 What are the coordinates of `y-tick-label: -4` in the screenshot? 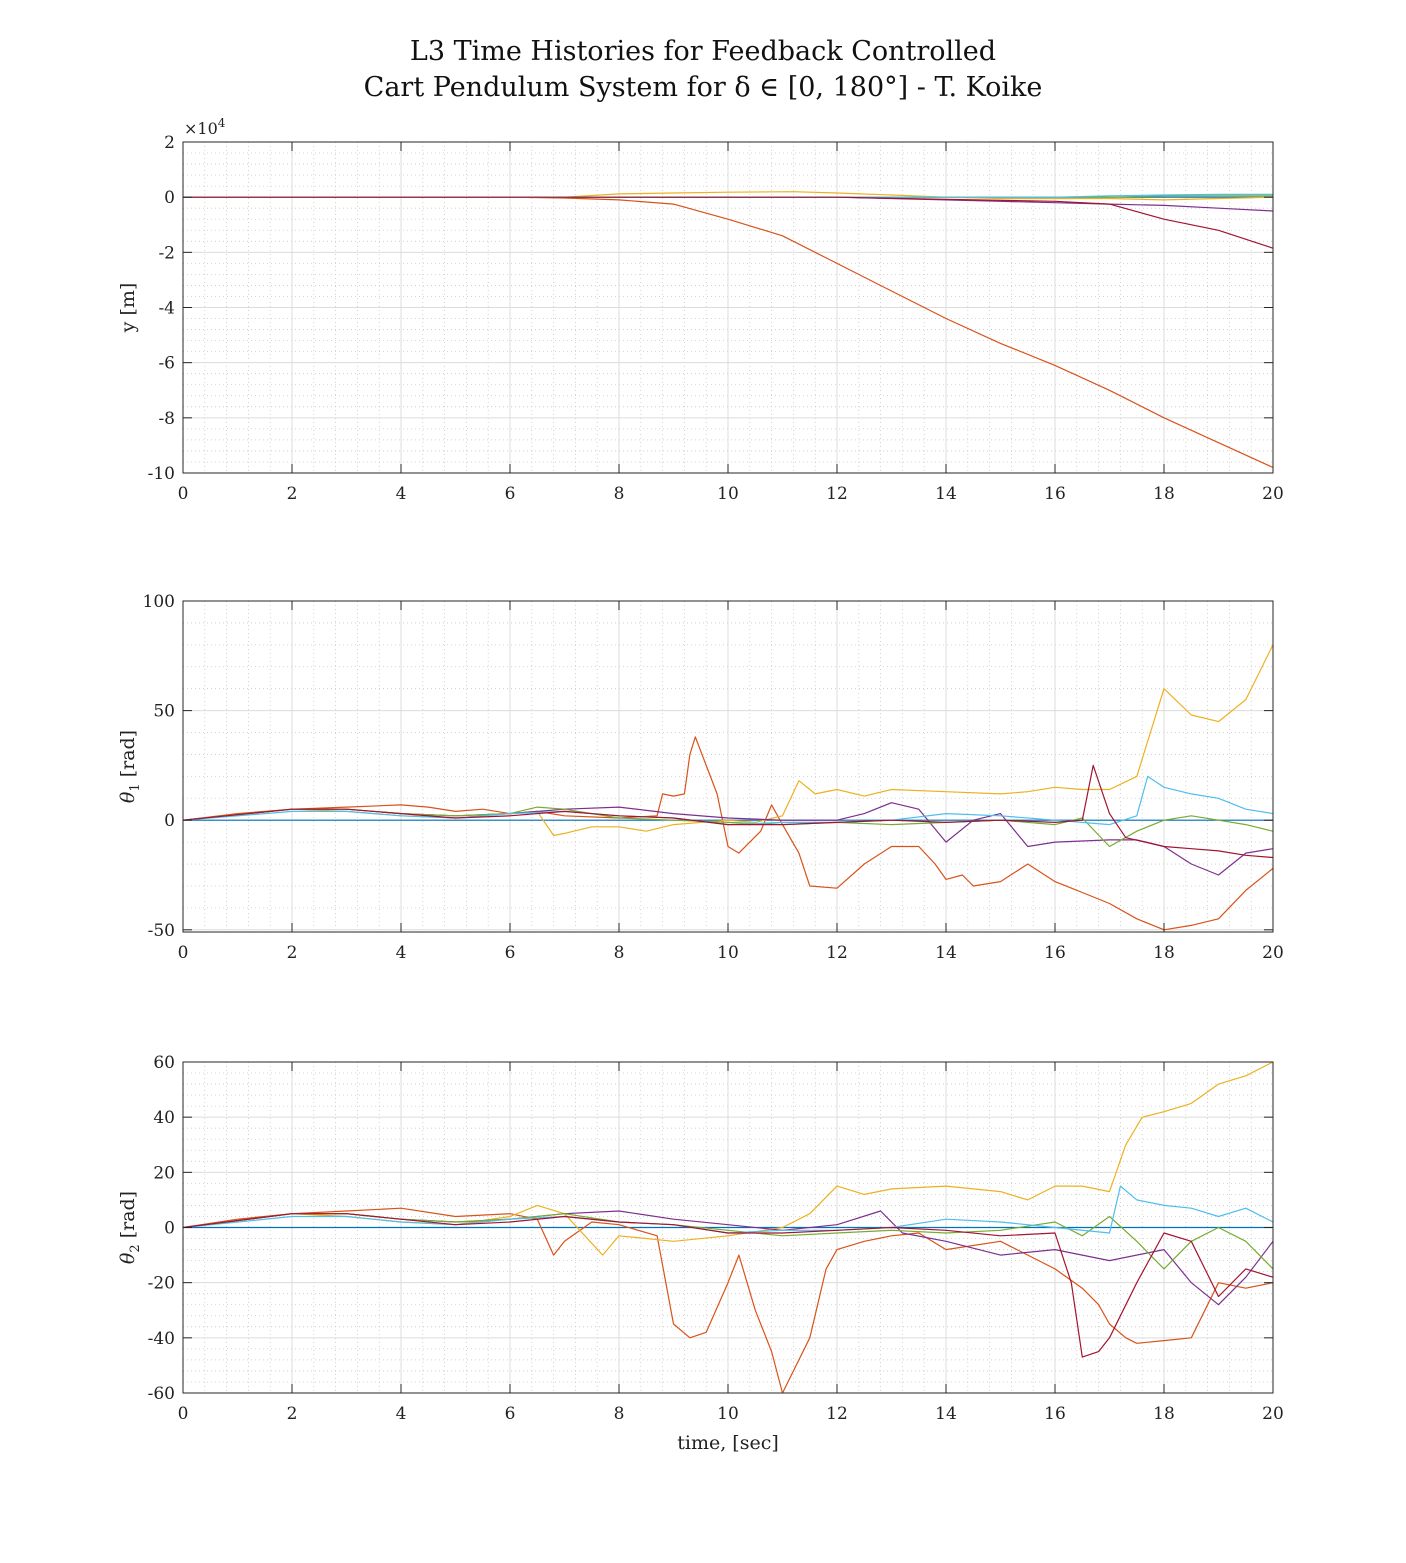 It's located at (166, 309).